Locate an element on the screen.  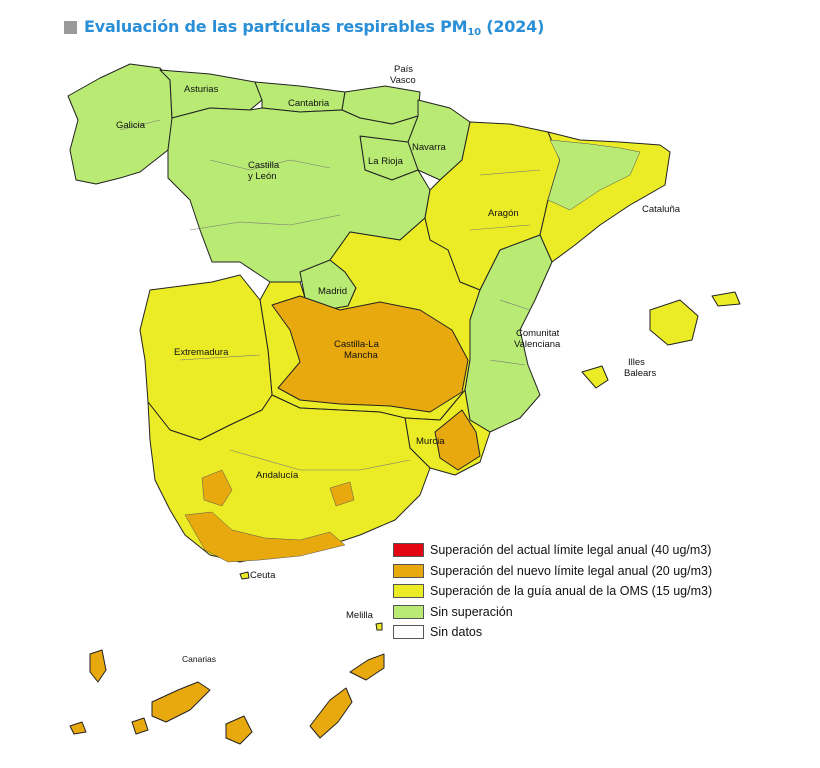
label-extremadura: Extremadura is located at coordinates (201, 352).